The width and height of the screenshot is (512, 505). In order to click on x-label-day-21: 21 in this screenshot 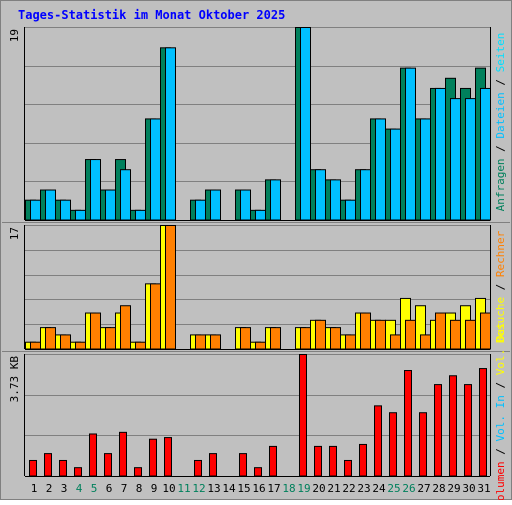, I will do `click(333, 488)`.